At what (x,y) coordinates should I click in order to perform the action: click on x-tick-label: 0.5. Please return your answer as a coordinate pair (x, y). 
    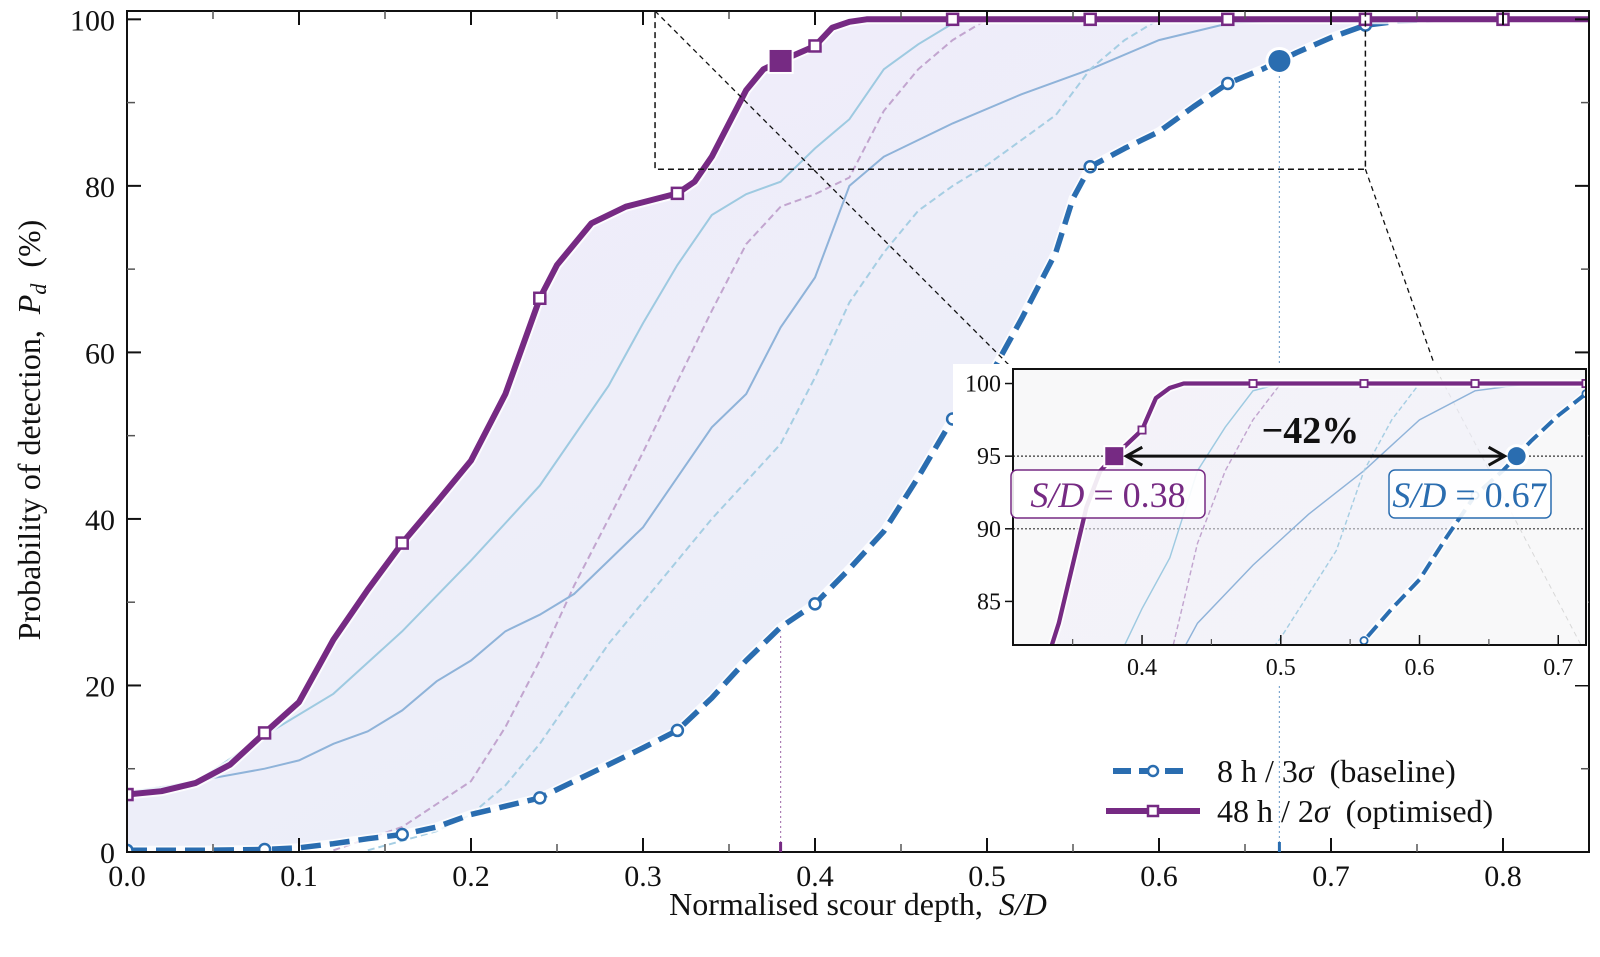
    Looking at the image, I should click on (987, 876).